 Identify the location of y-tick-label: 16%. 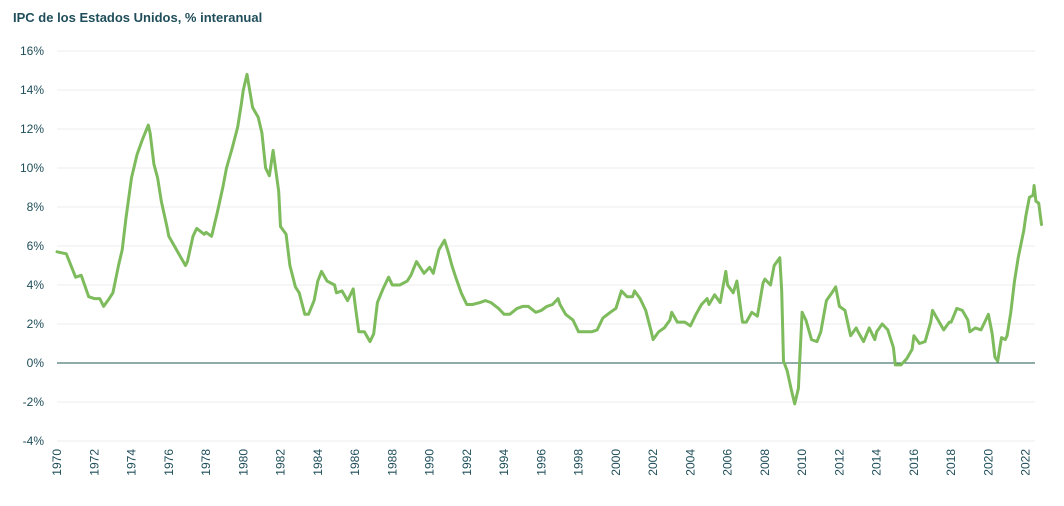
(32, 51).